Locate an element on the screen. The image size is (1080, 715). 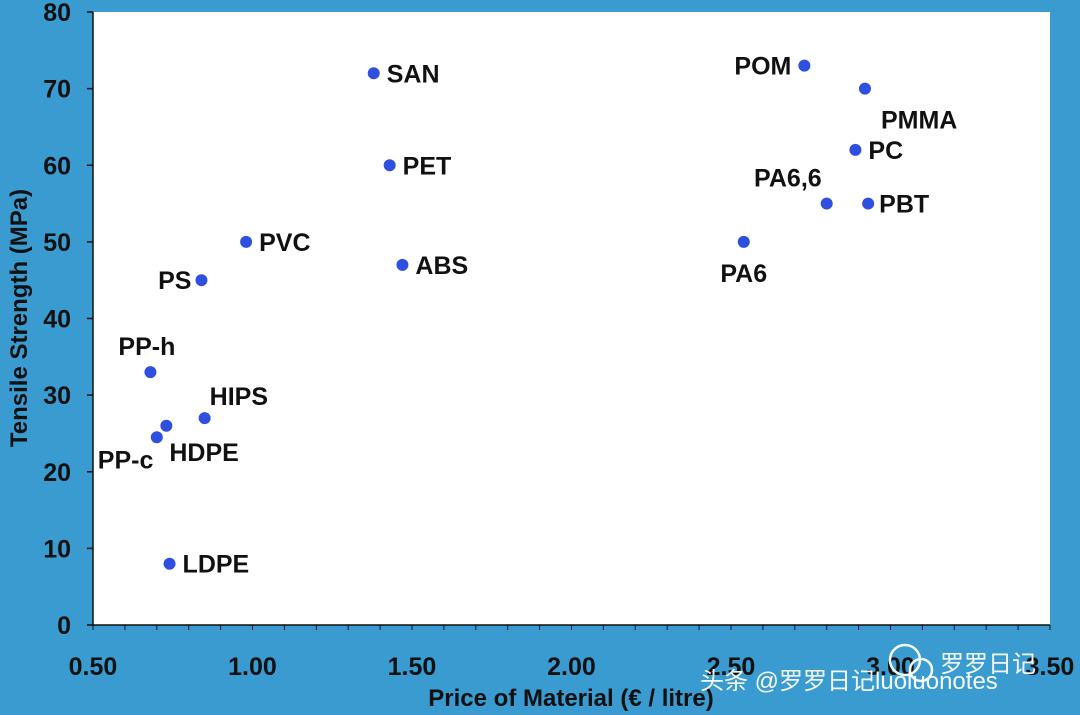
y-tick-label: 0 is located at coordinates (64, 626).